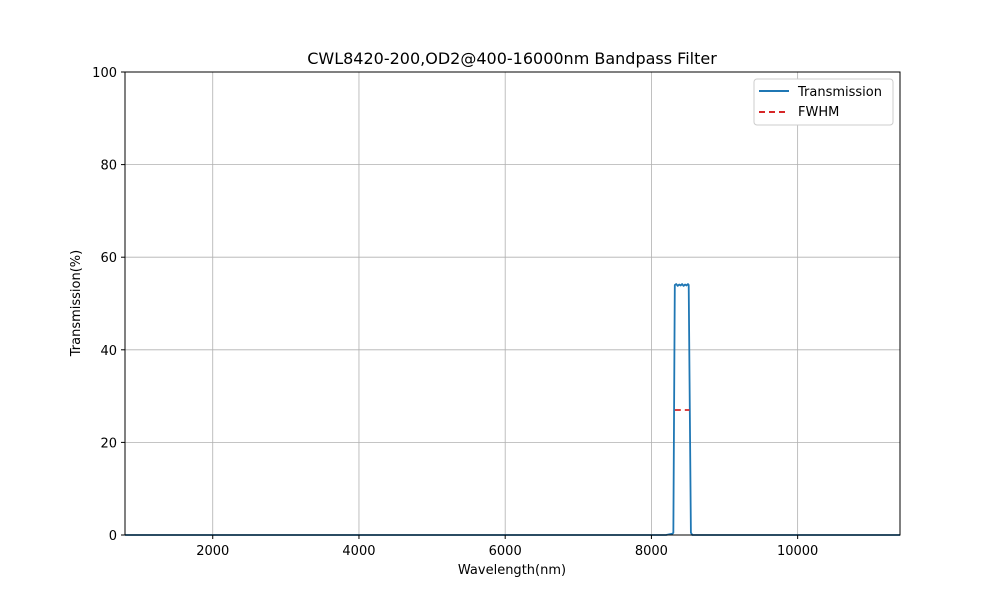 This screenshot has width=1000, height=600. Describe the element at coordinates (651, 551) in the screenshot. I see `x-tick-label: 8000` at that location.